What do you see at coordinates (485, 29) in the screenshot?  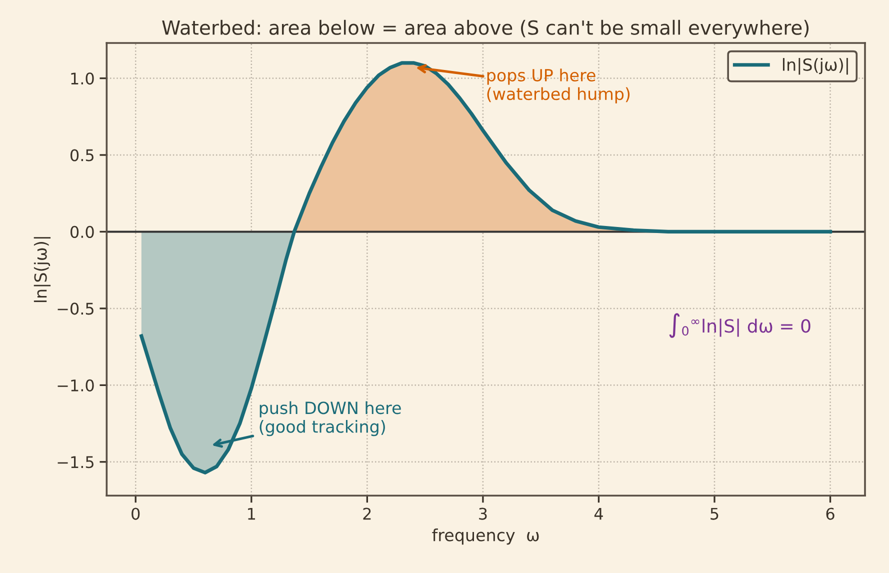 I see `chart-title: Waterbed: area below = area above (S can't be small everywhere)` at bounding box center [485, 29].